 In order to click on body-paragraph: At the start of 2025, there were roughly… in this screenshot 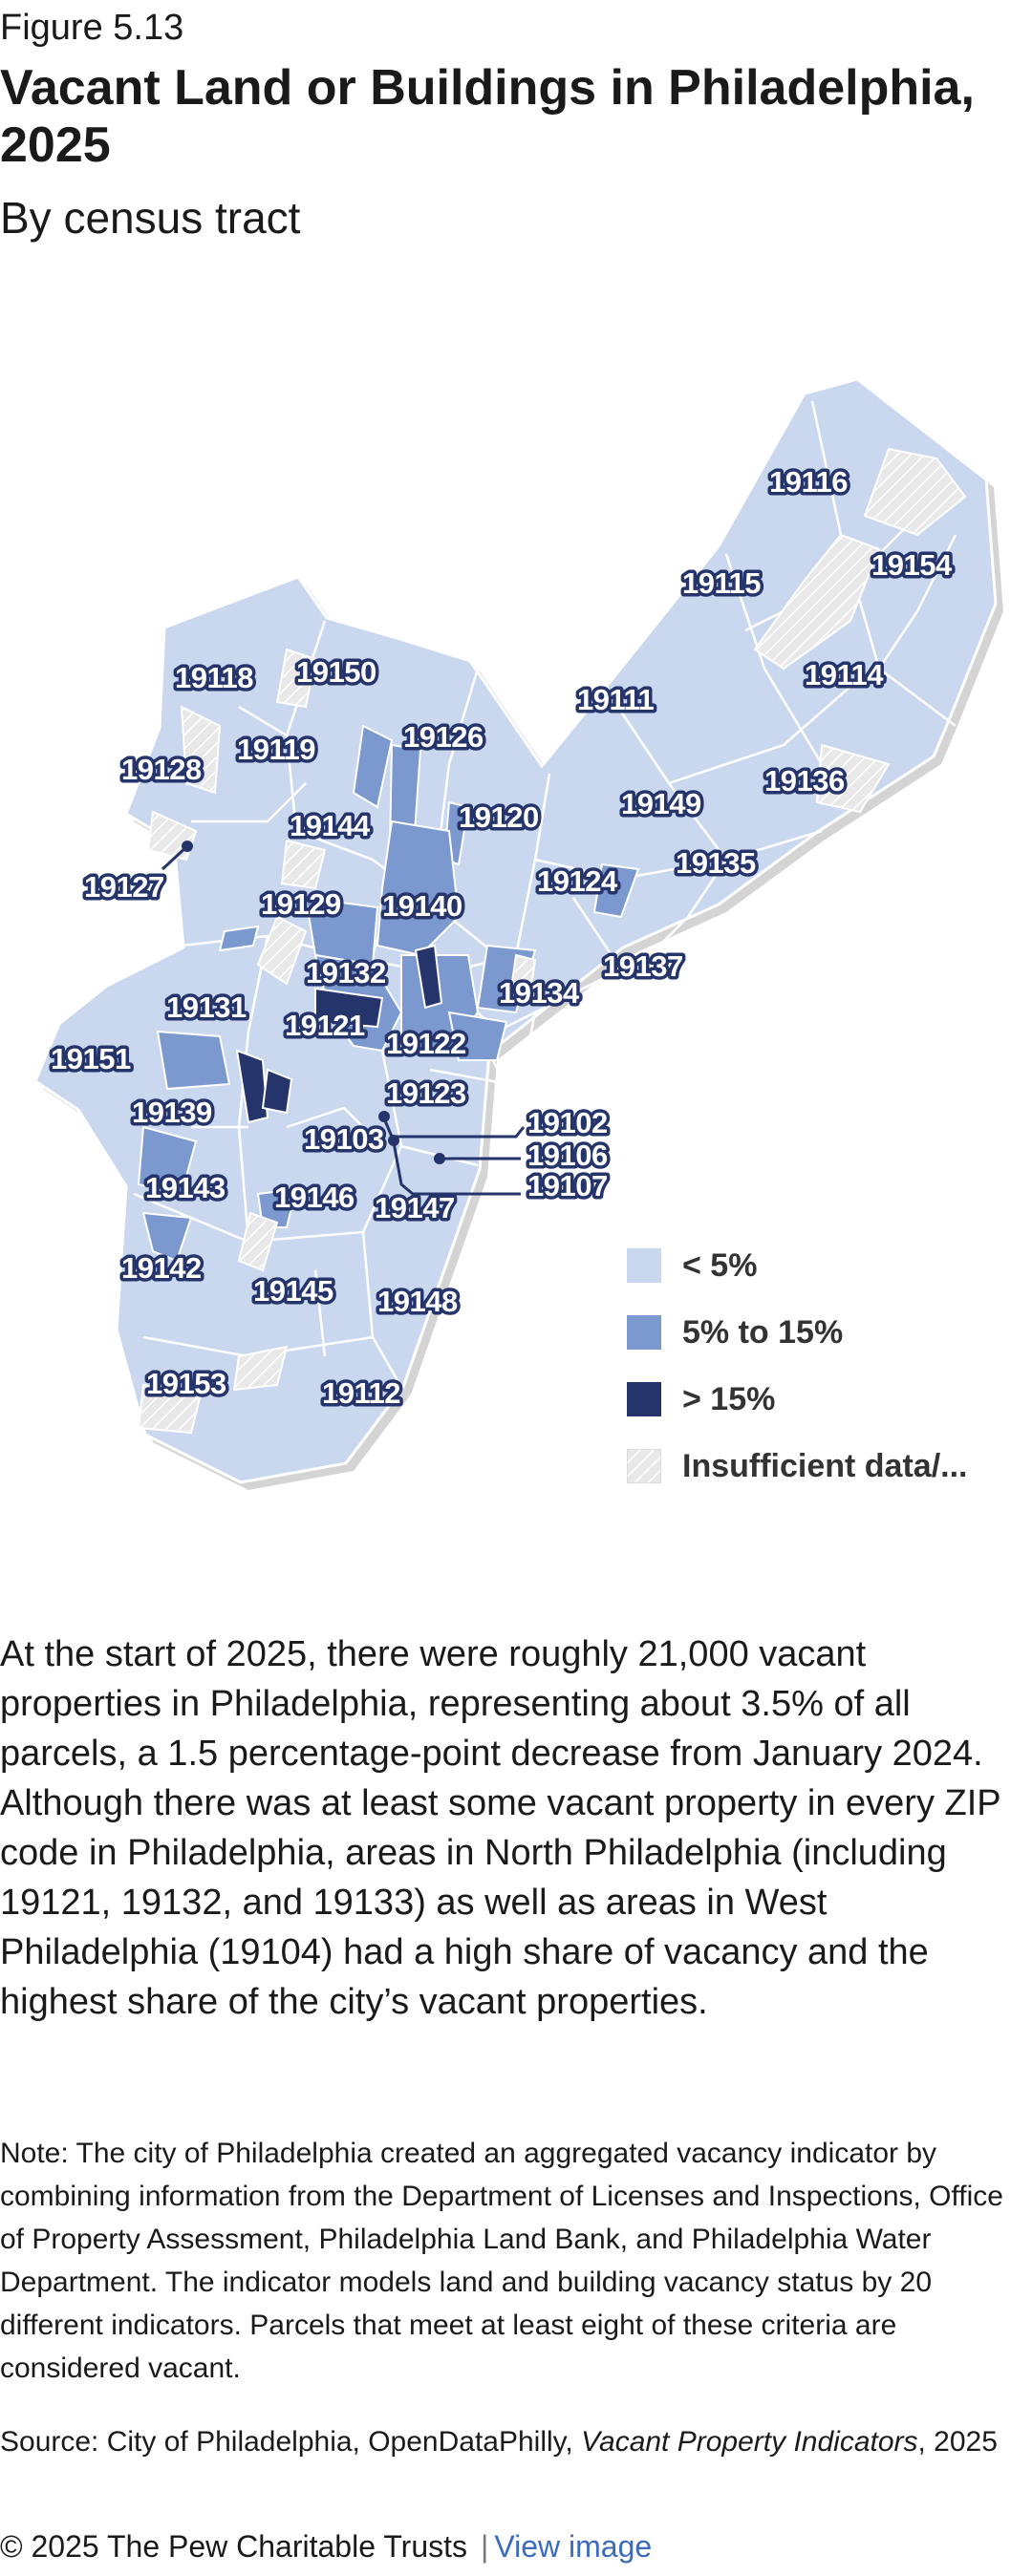, I will do `click(500, 1828)`.